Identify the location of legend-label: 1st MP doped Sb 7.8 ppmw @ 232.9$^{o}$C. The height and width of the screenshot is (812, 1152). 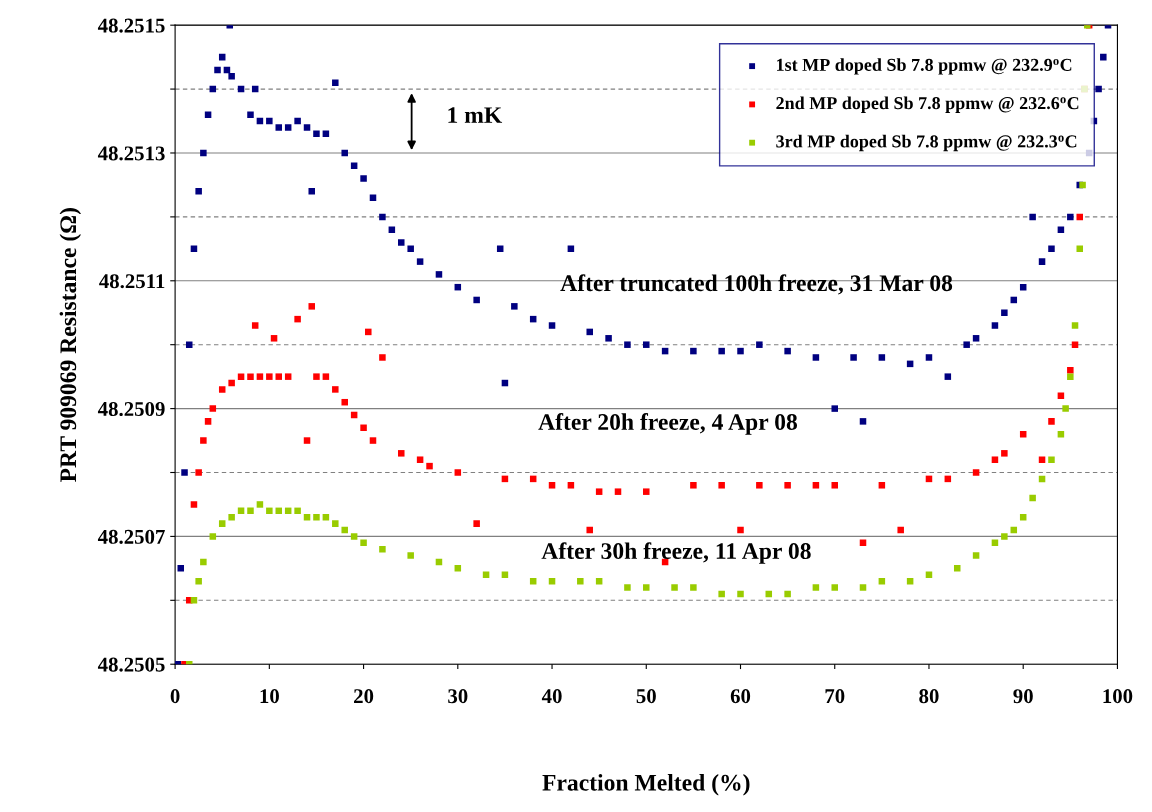
(924, 66).